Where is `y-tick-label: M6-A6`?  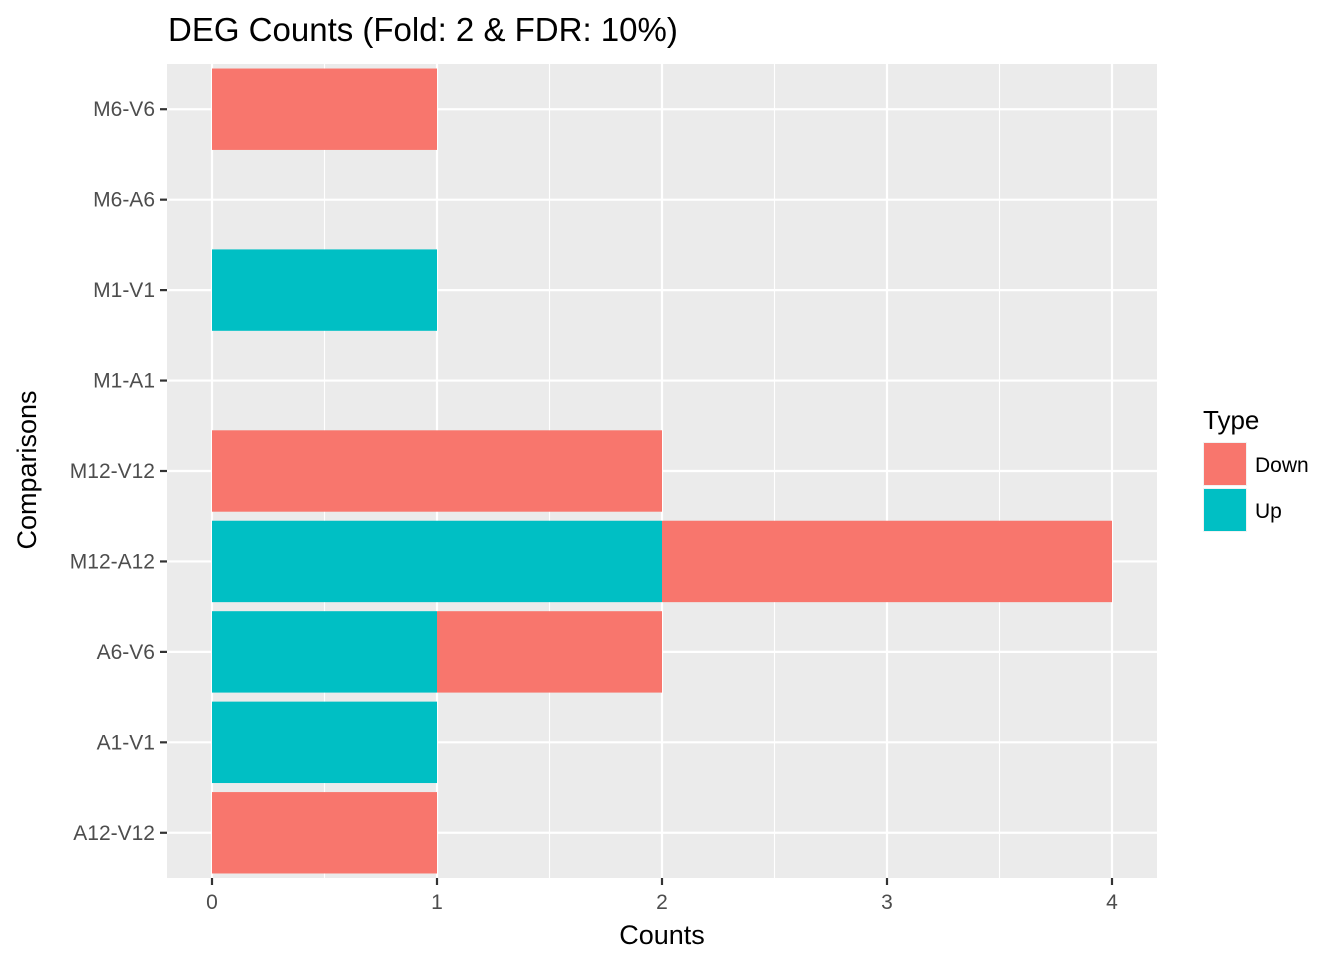 y-tick-label: M6-A6 is located at coordinates (124, 200).